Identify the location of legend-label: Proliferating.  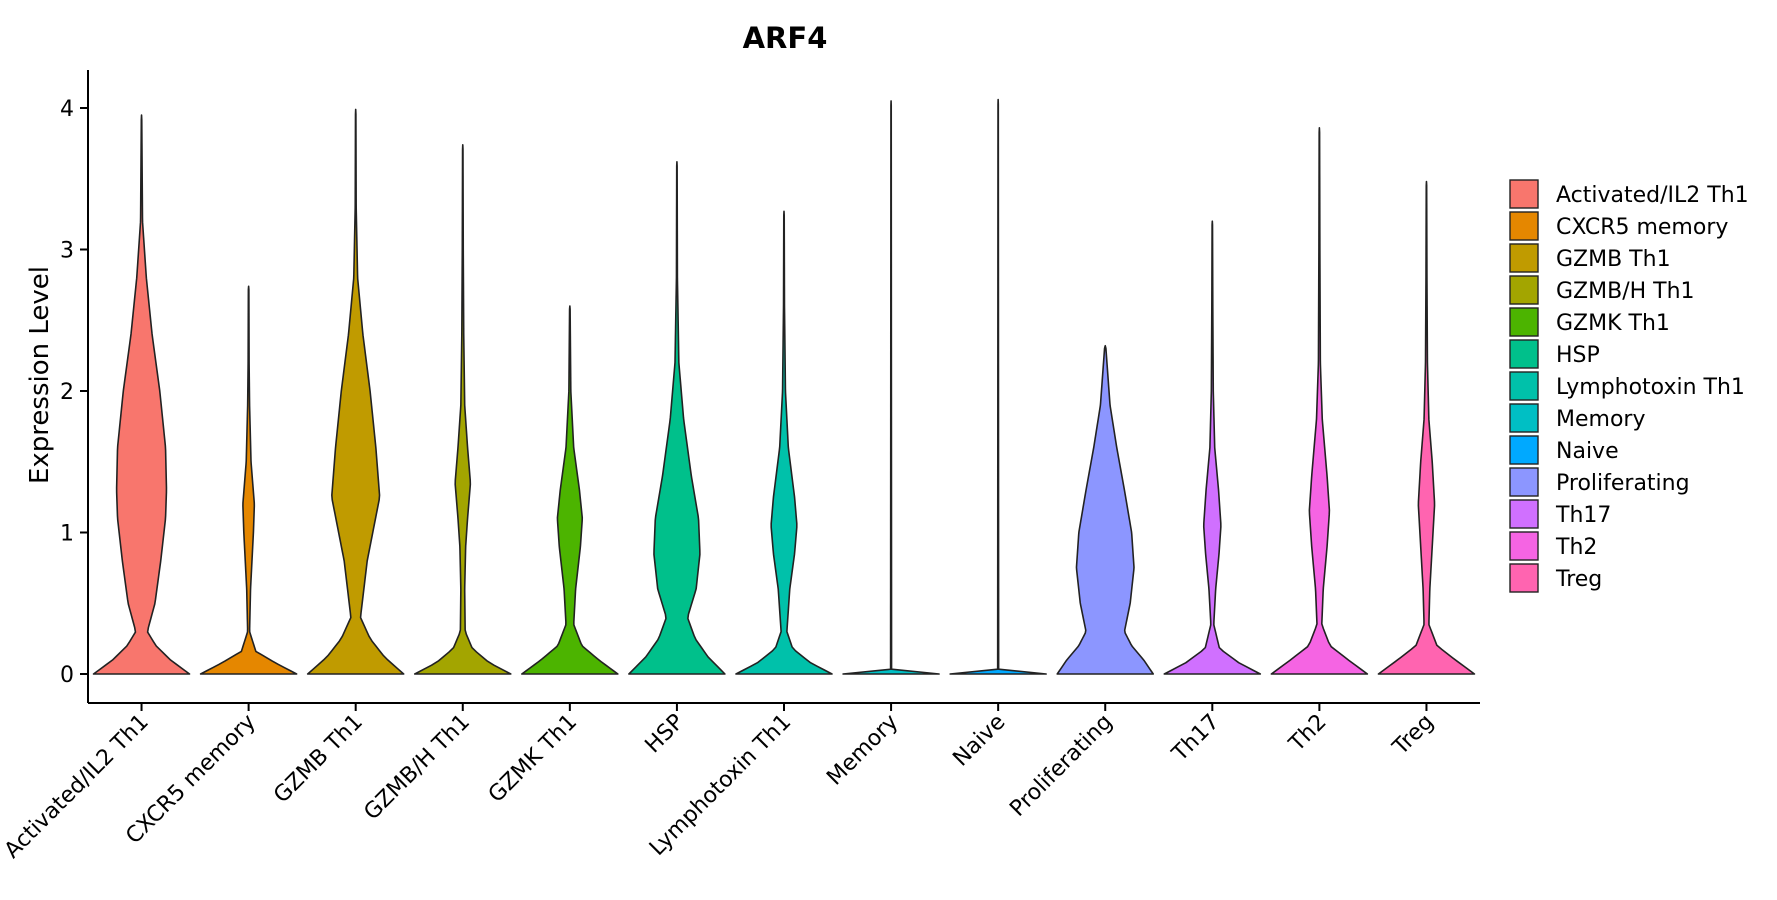
(1623, 483).